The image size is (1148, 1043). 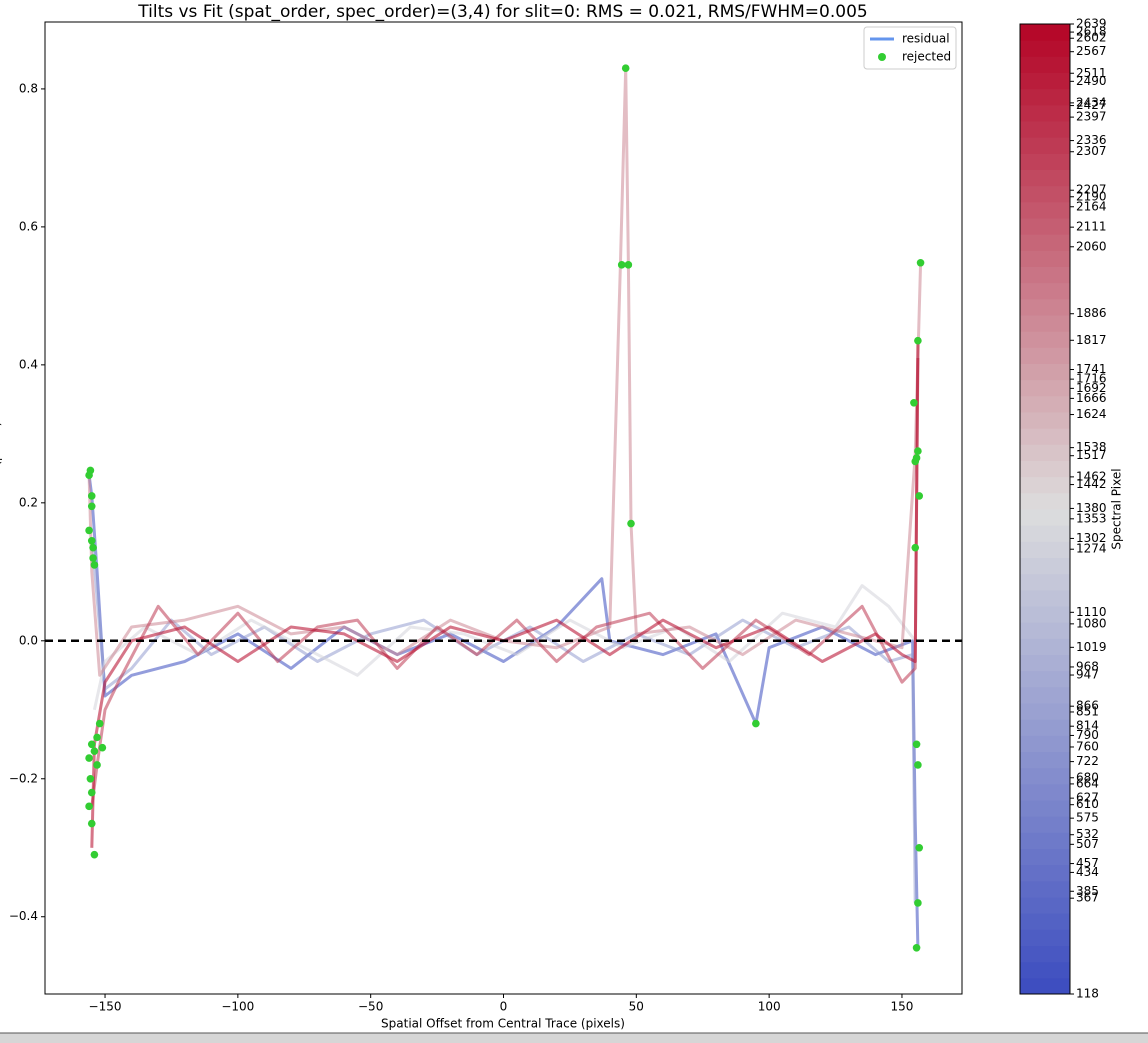 I want to click on colorbar-tick-label: 1462, so click(x=1091, y=476).